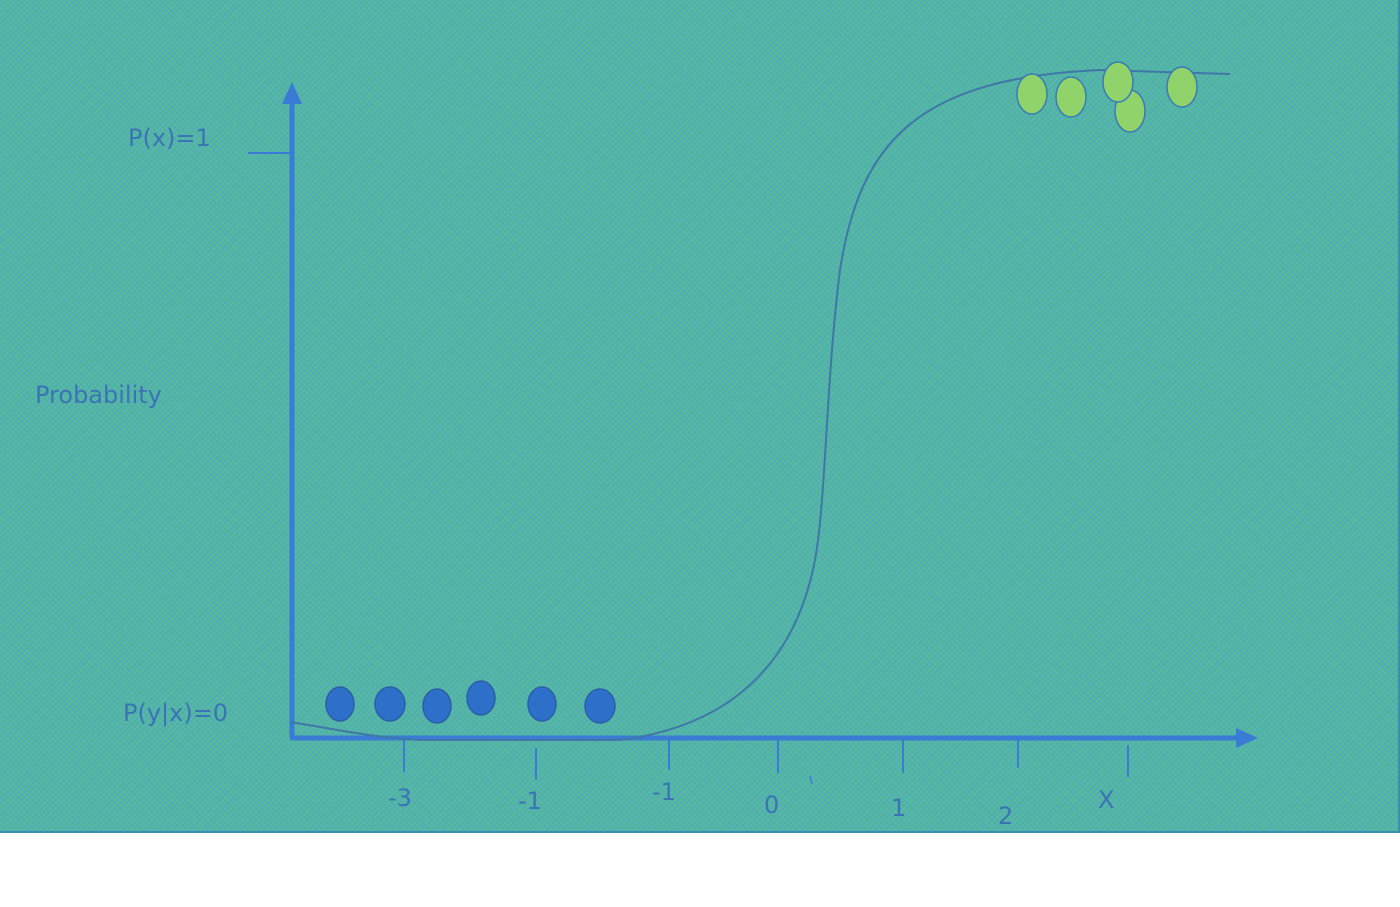  What do you see at coordinates (811, 780) in the screenshot?
I see `stray-mark` at bounding box center [811, 780].